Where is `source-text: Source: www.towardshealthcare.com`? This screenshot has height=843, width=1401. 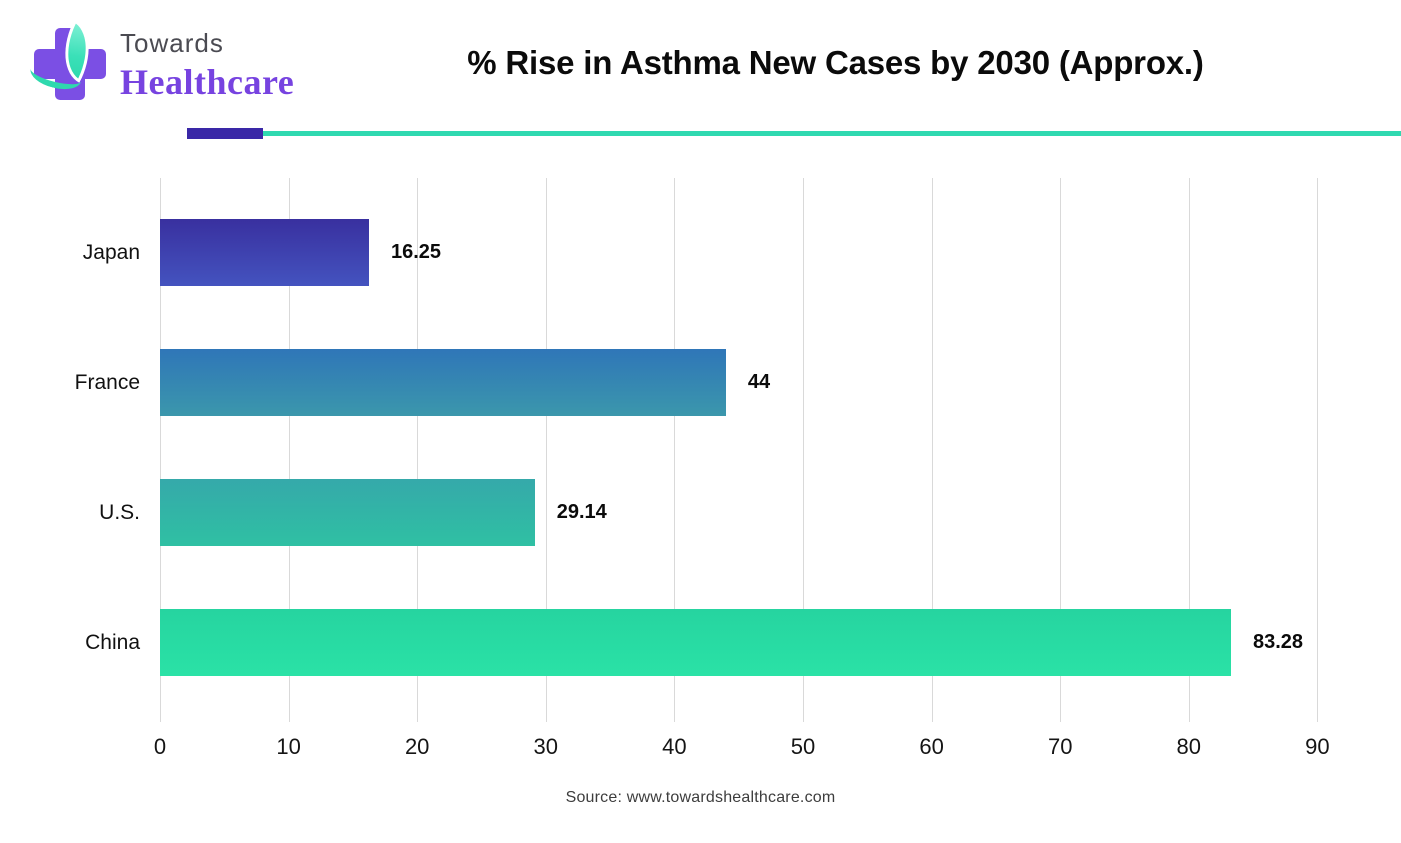
source-text: Source: www.towardshealthcare.com is located at coordinates (700, 797).